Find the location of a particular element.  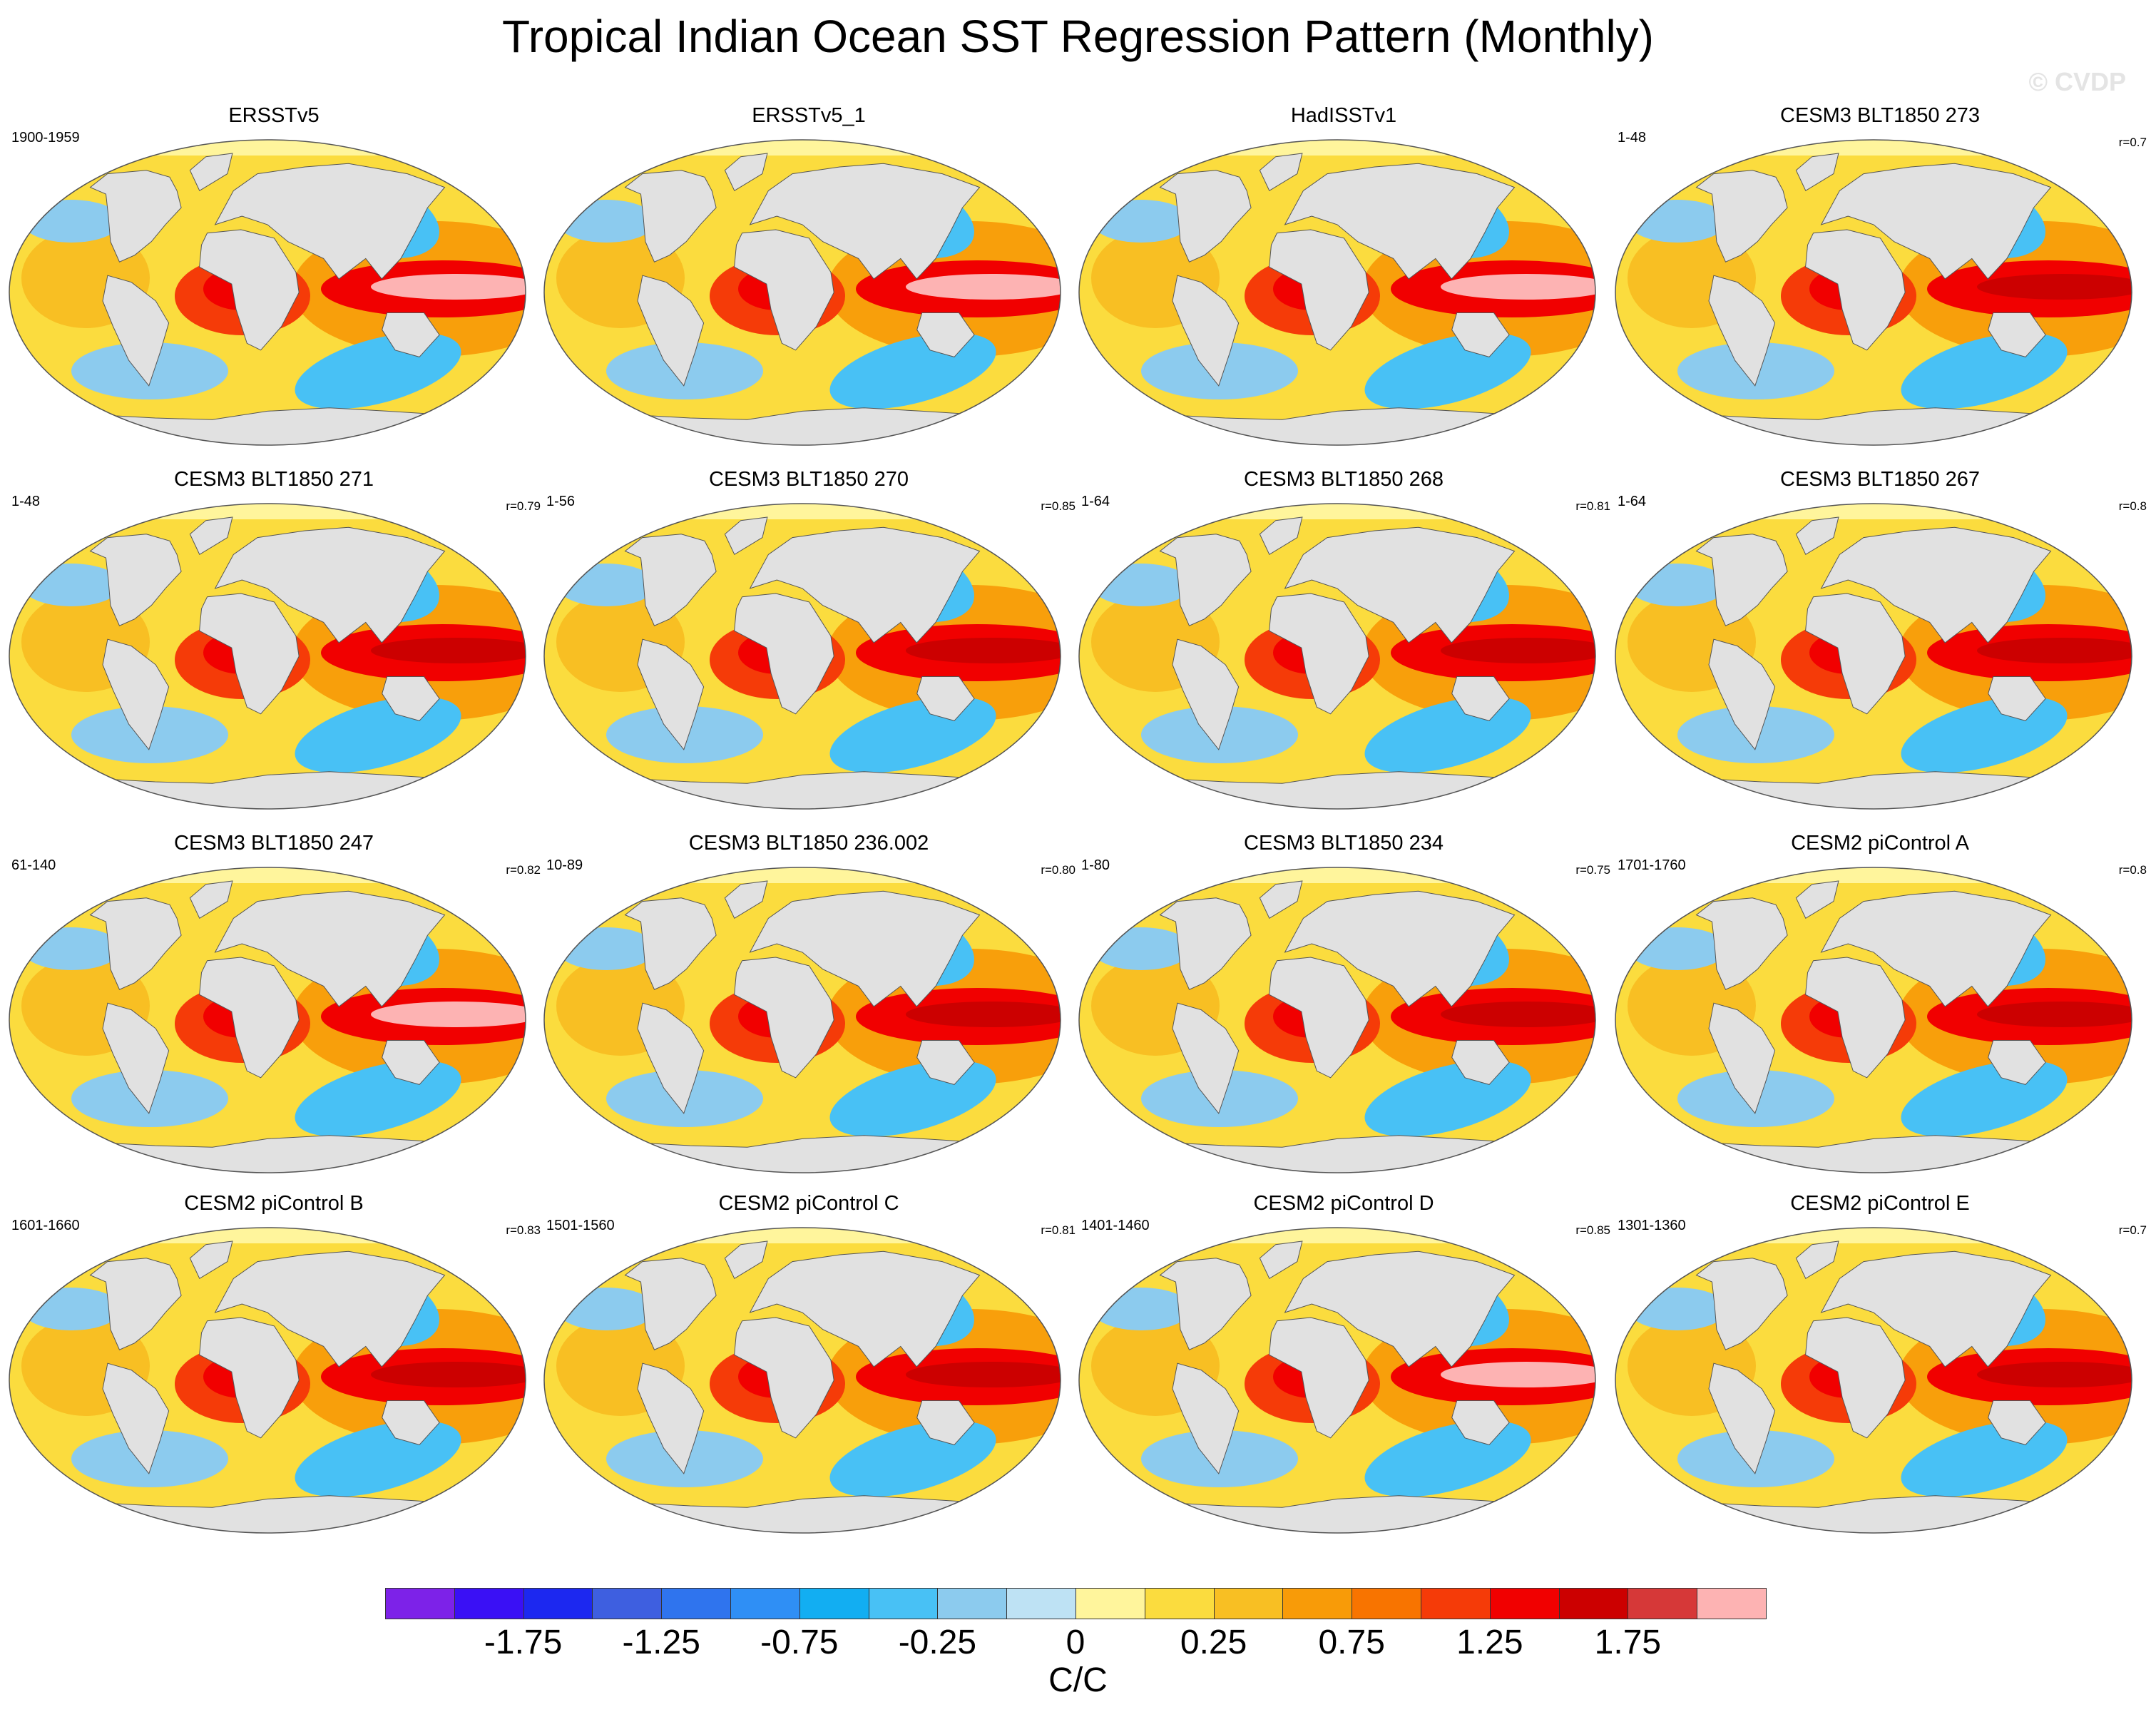

map-panel: CESM3 BLT1850 268 1-64 r=0.81 is located at coordinates (1343, 647).